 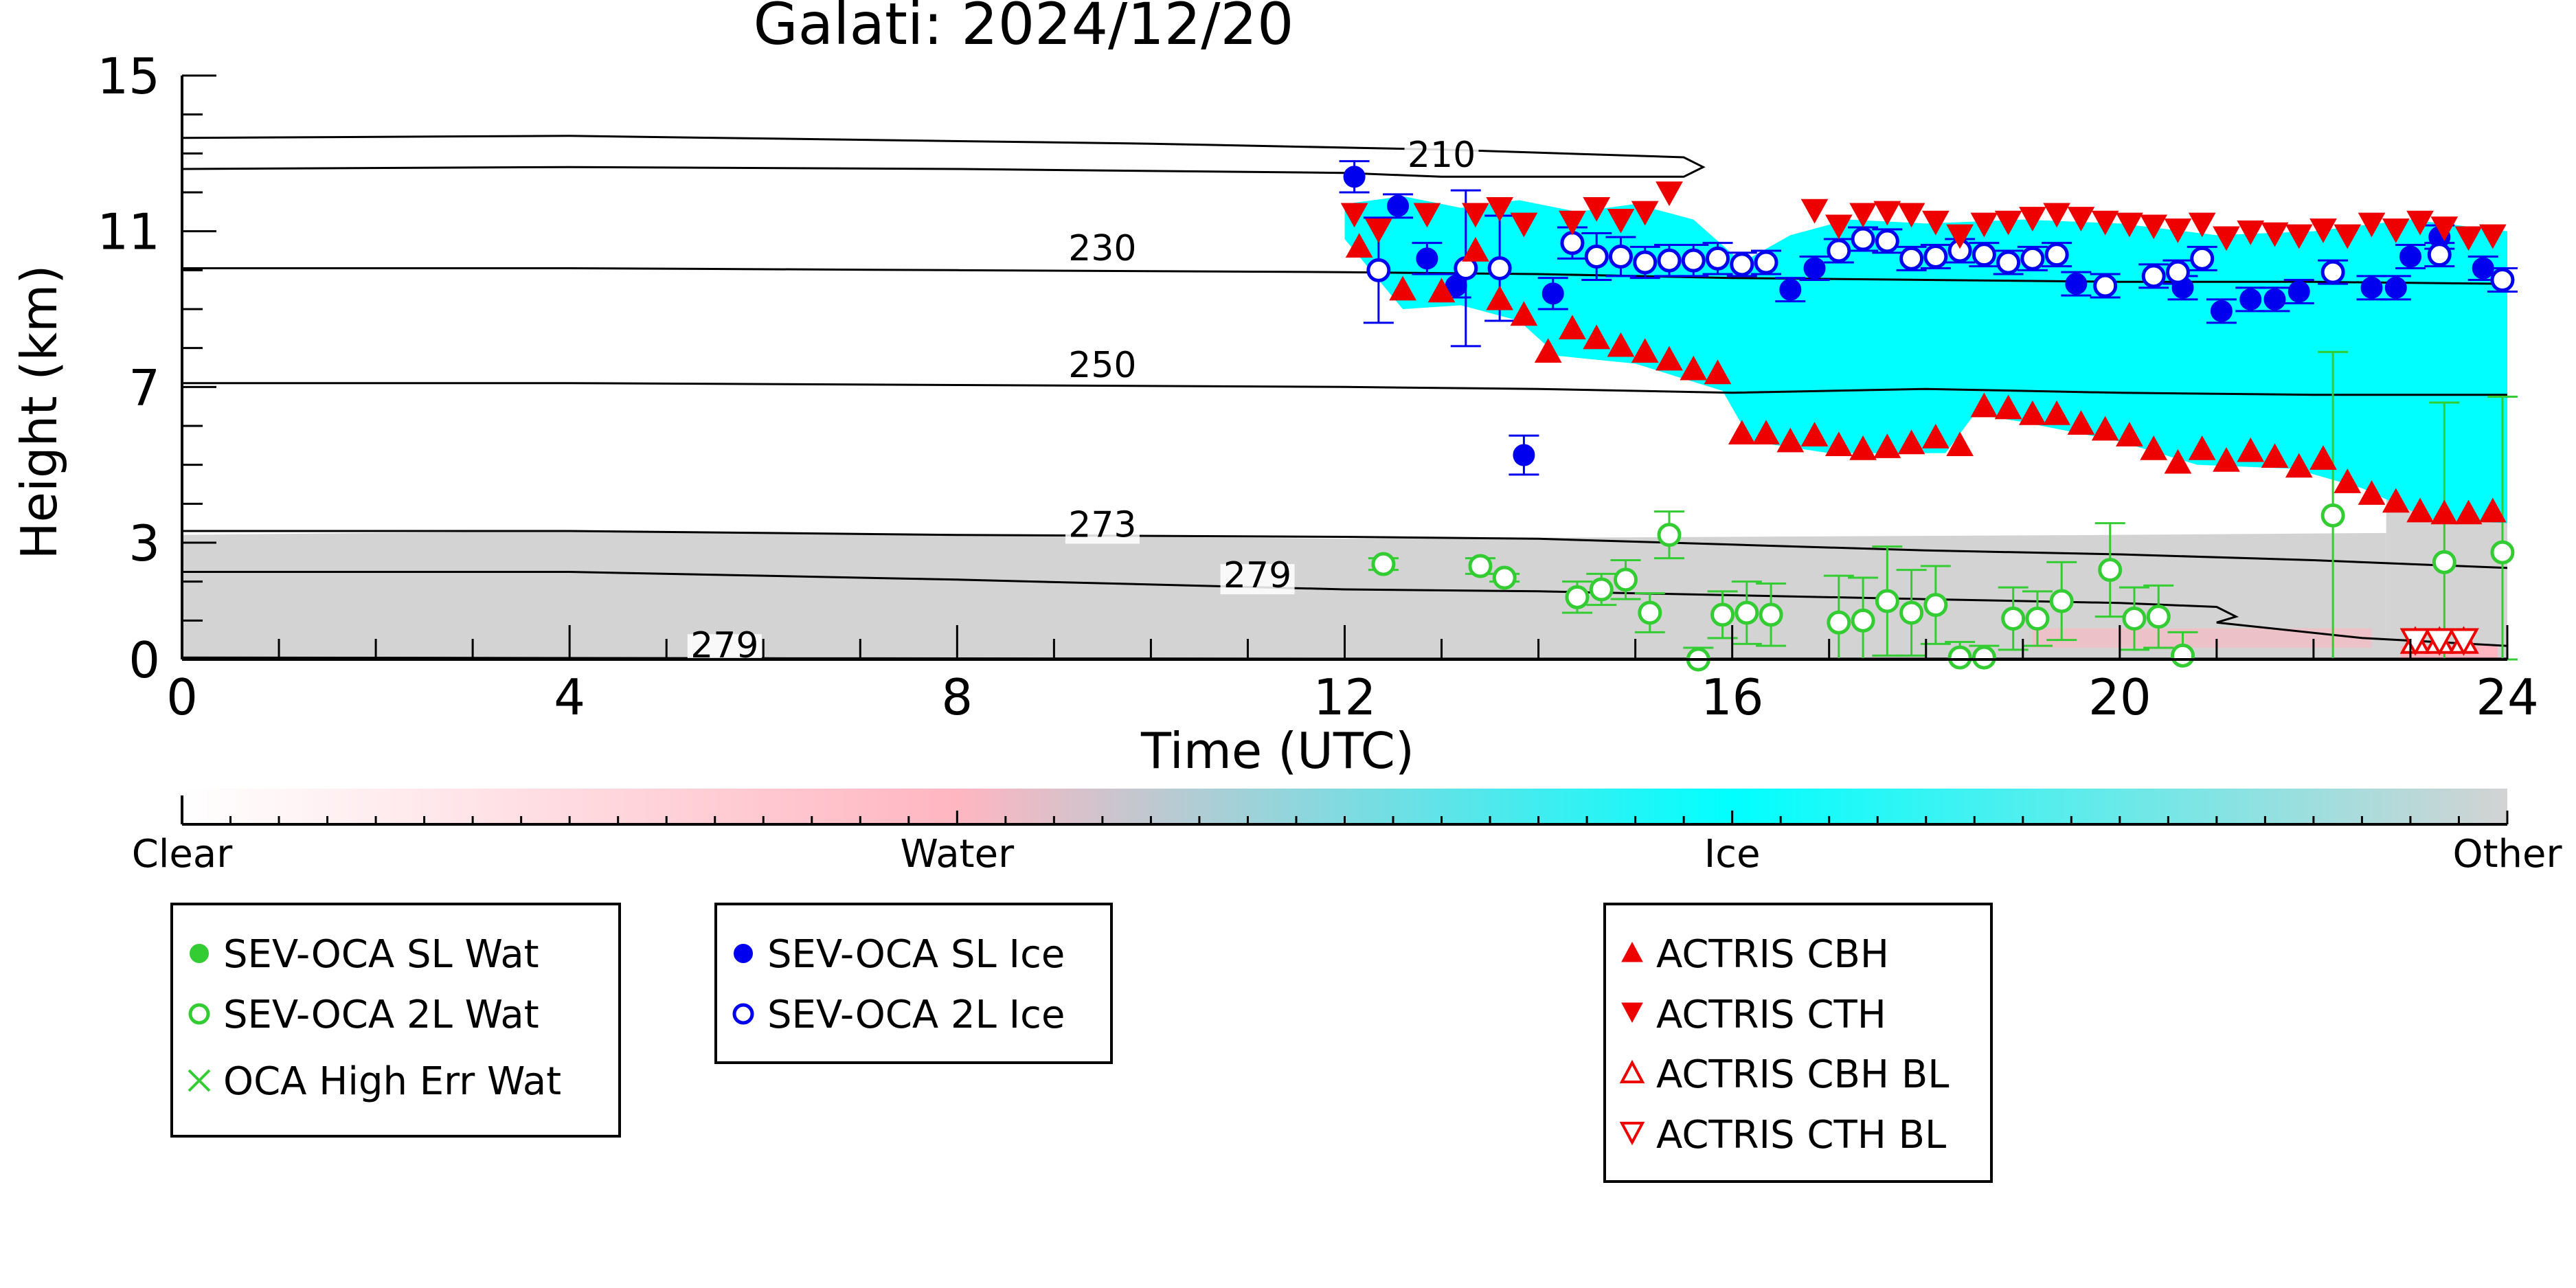 I want to click on series-actris-cbh, so click(x=1926, y=379).